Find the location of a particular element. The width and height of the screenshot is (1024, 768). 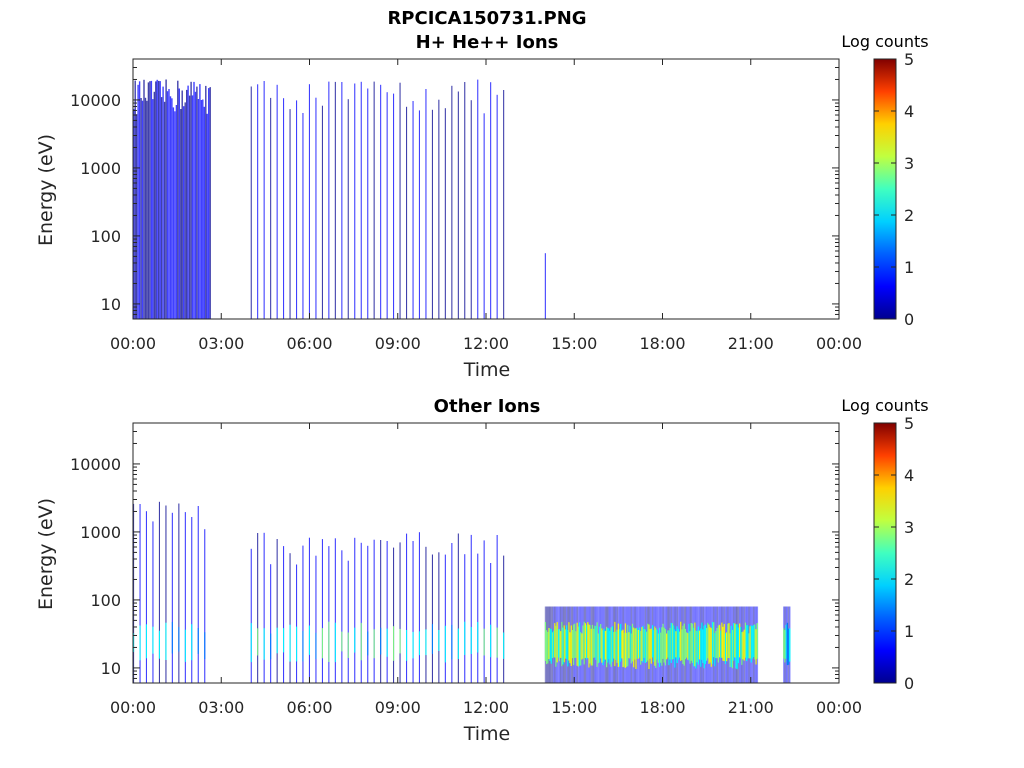

data-segment is located at coordinates (377, 199).